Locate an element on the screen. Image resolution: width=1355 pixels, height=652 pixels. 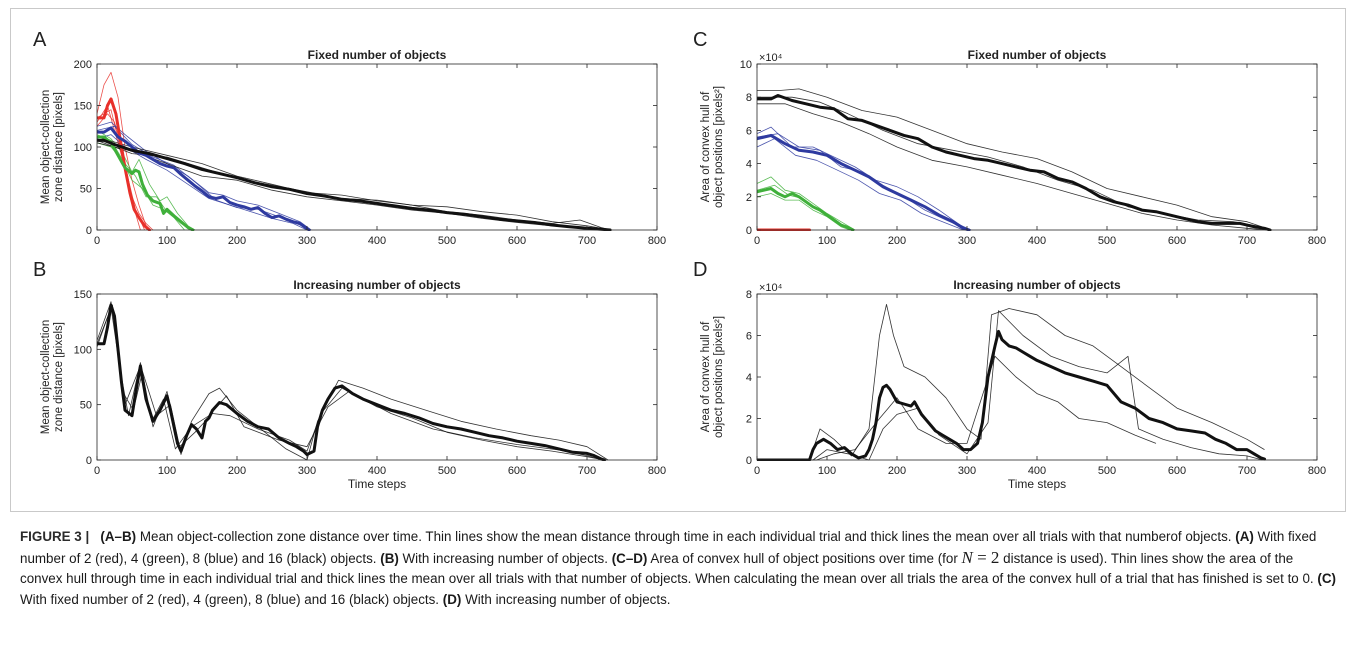
y-axis-label-line: Mean object-collection is located at coordinates (46, 147).